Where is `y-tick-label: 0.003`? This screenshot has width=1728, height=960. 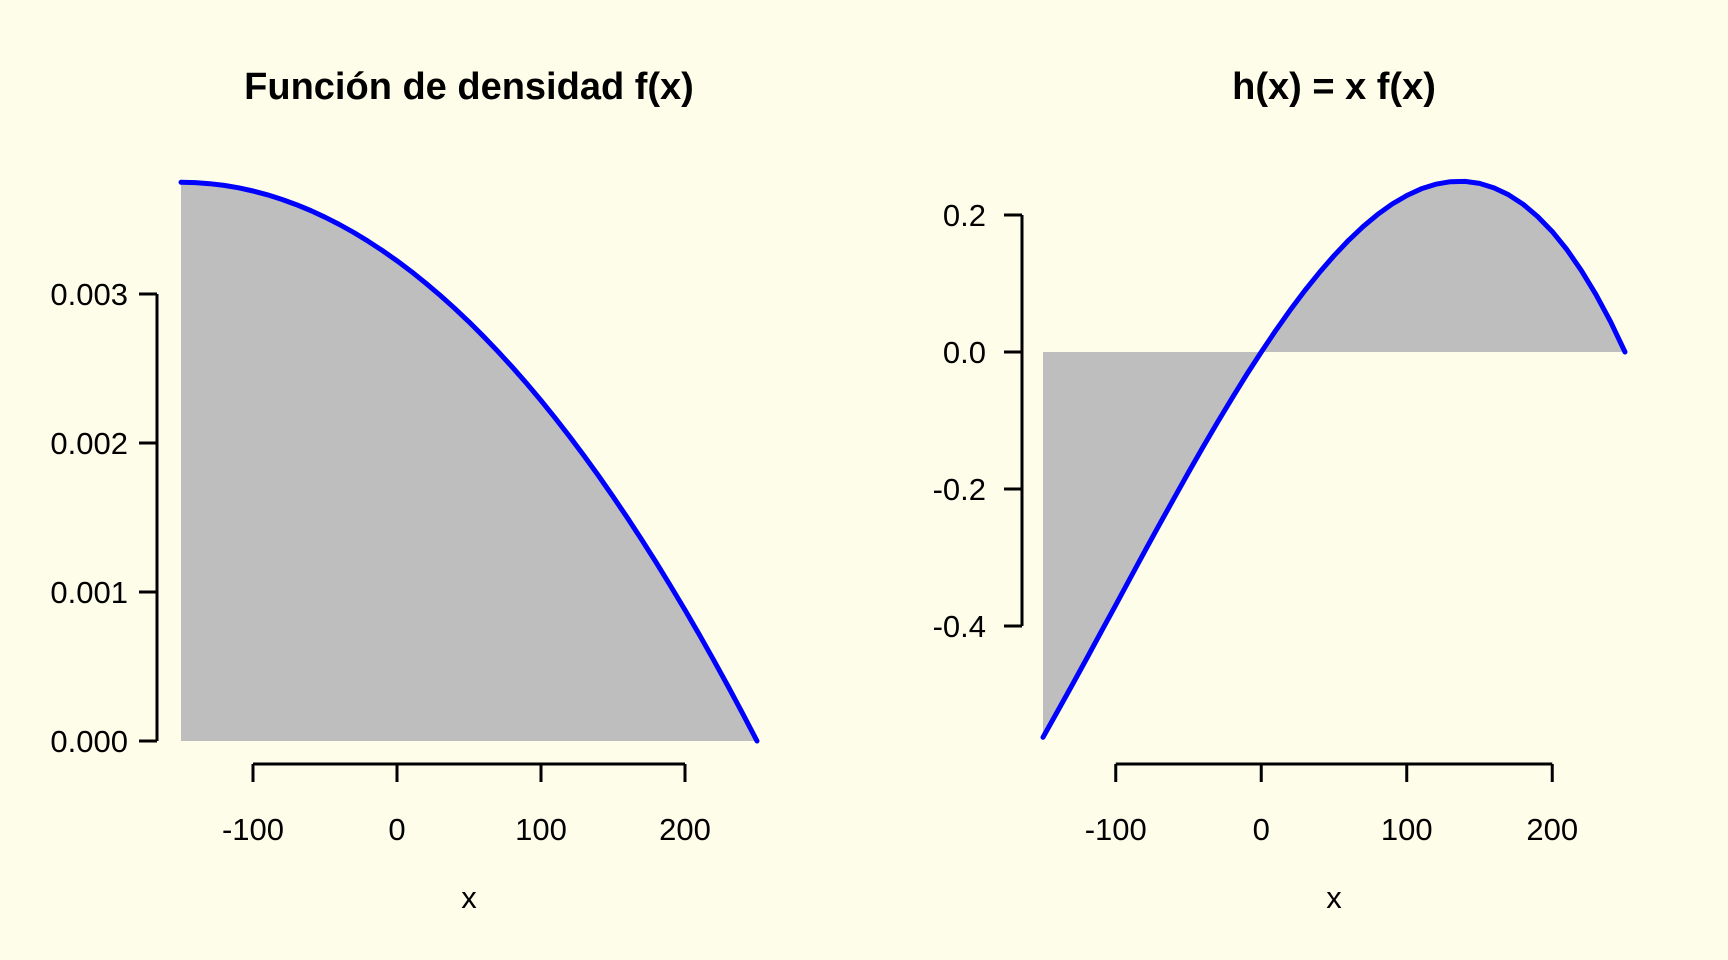 y-tick-label: 0.003 is located at coordinates (89, 294).